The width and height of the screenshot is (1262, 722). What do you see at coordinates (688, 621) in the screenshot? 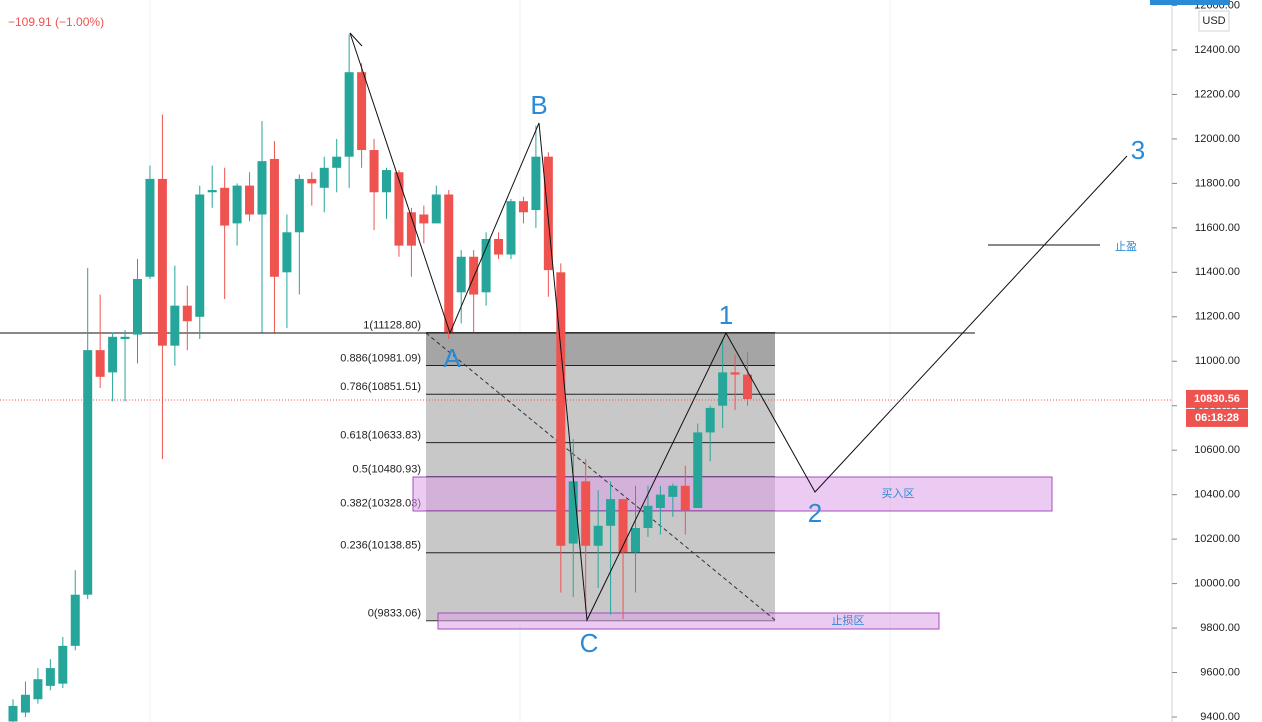
I see `stop-loss-zone` at bounding box center [688, 621].